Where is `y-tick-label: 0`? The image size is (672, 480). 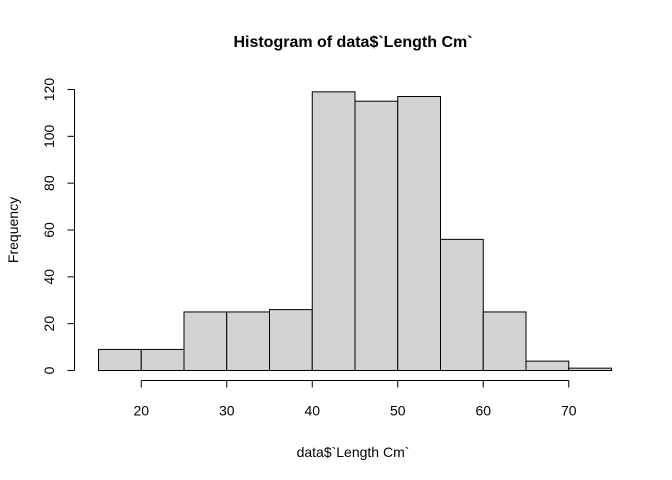
y-tick-label: 0 is located at coordinates (49, 370).